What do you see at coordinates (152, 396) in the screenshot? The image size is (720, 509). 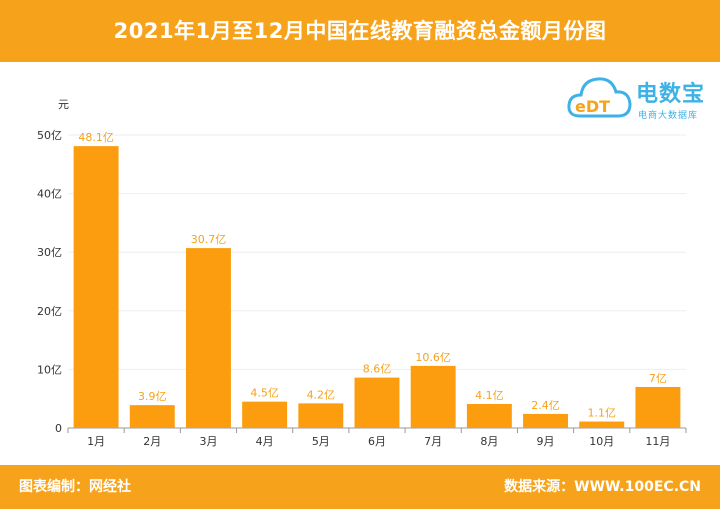 I see `data-label: 3.9亿` at bounding box center [152, 396].